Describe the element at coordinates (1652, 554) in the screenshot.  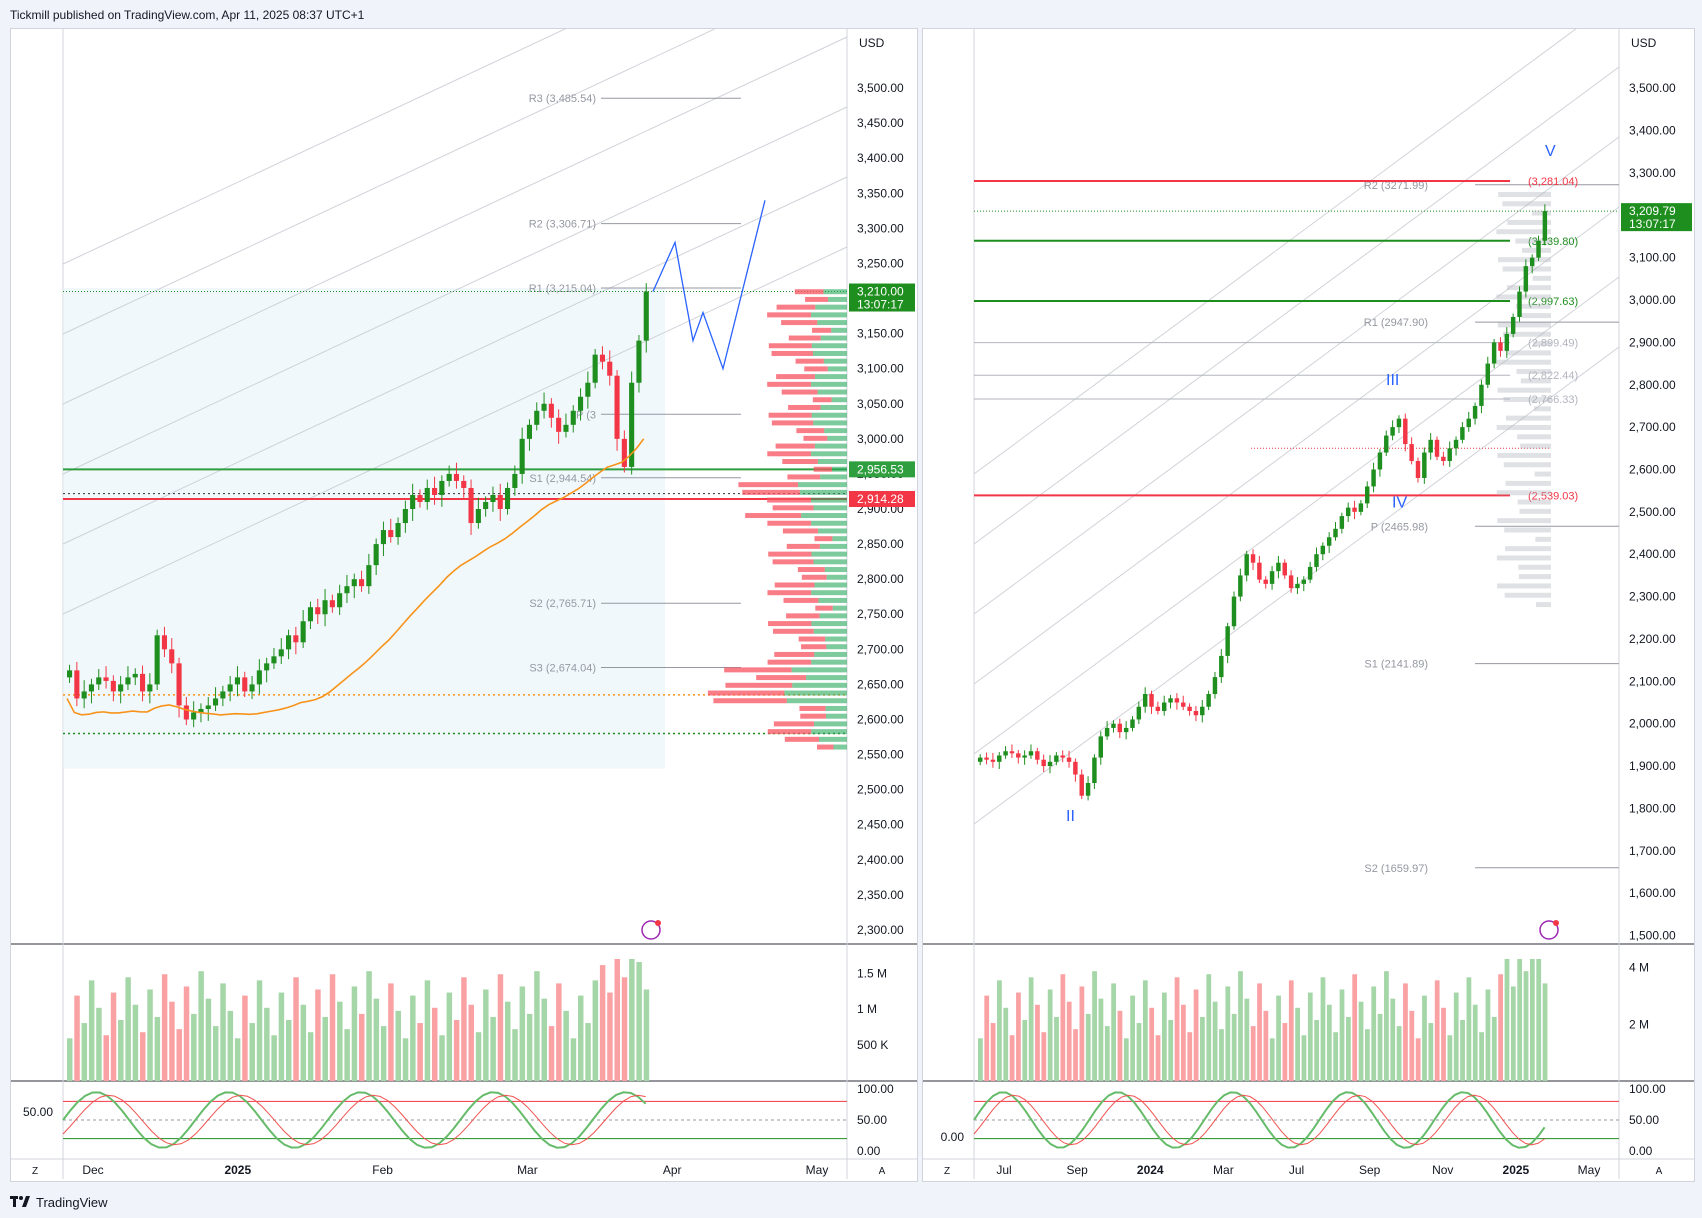
I see `price-tick-label: 2,400.00` at that location.